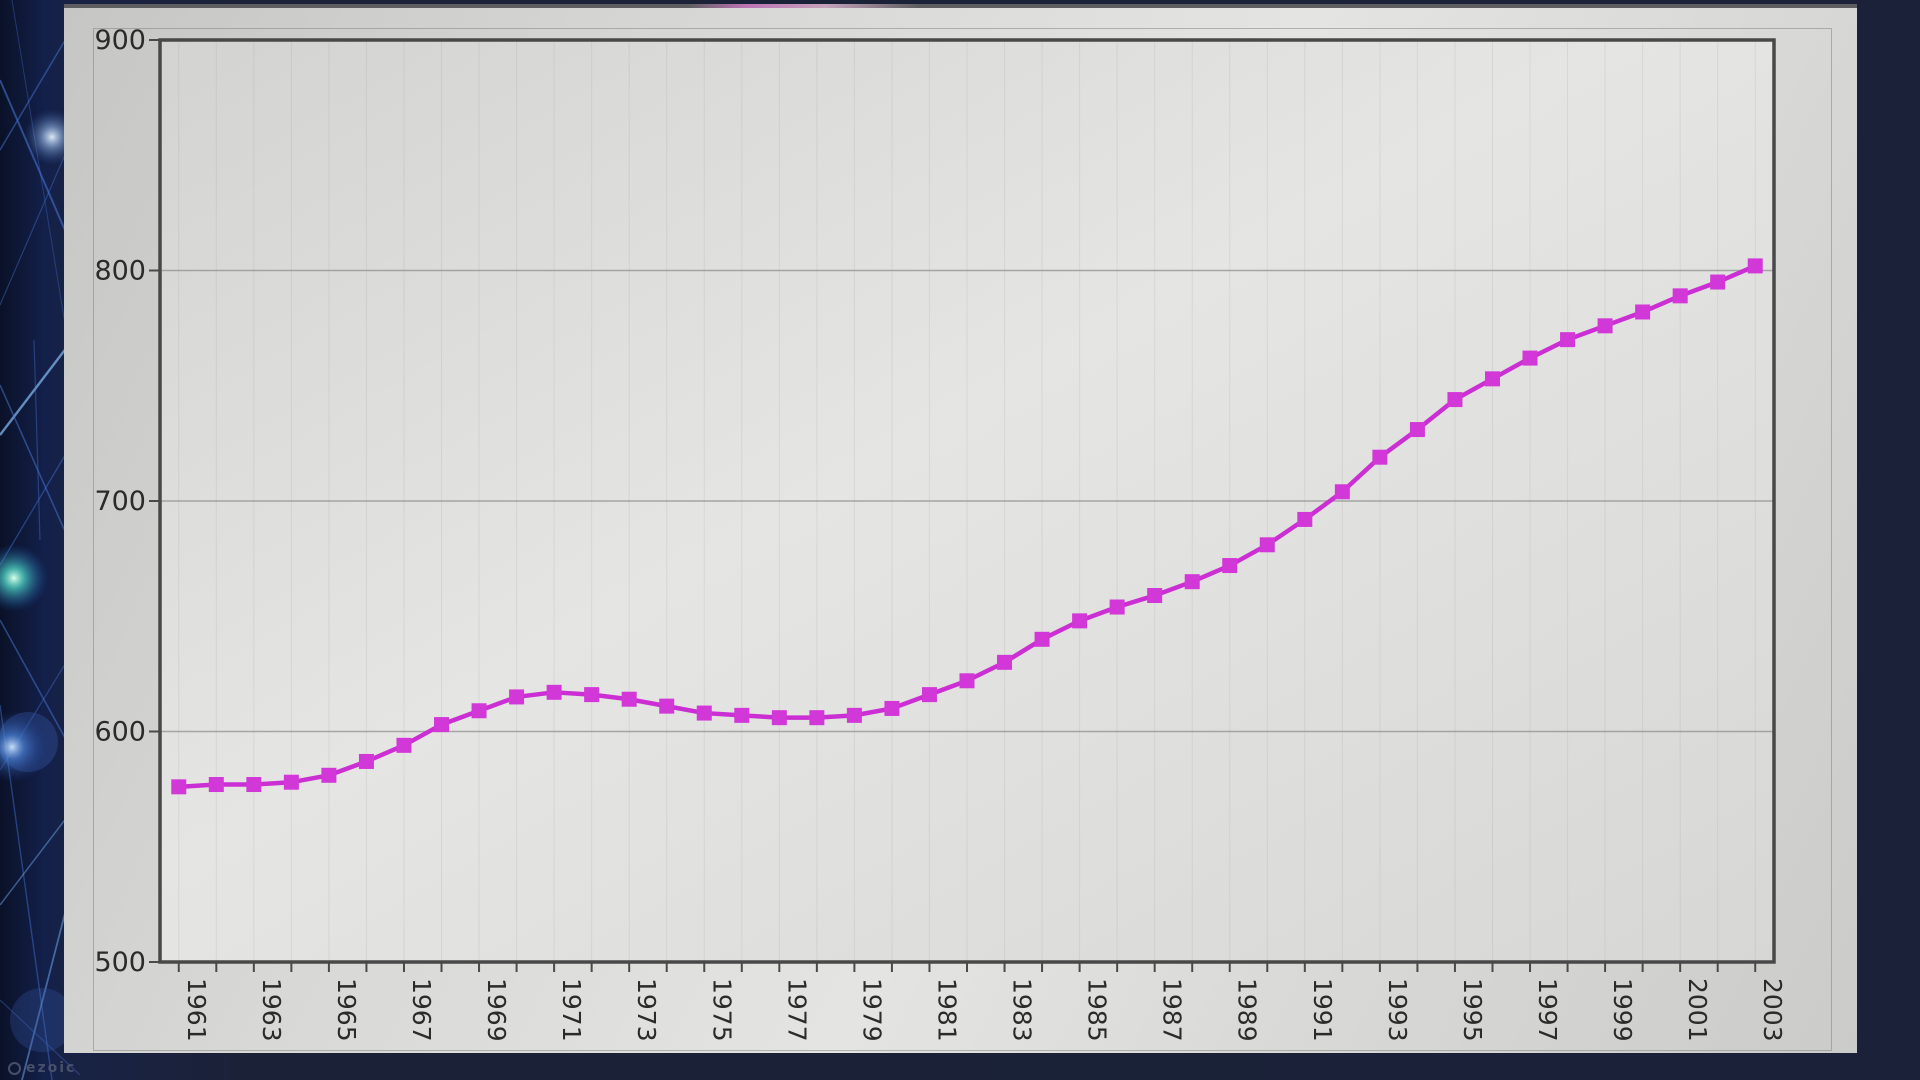 The width and height of the screenshot is (1920, 1080). Describe the element at coordinates (40, 540) in the screenshot. I see `network-background-pattern` at that location.